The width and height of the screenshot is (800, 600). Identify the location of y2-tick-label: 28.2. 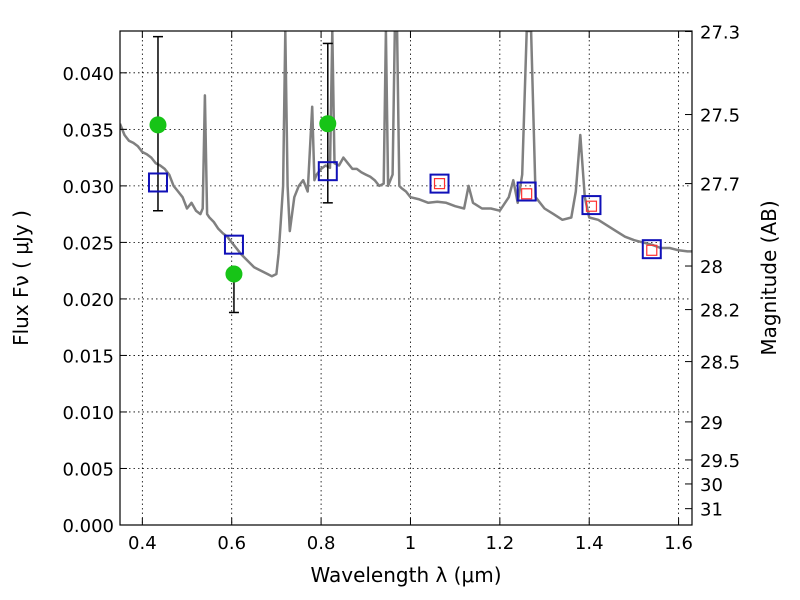
(720, 311).